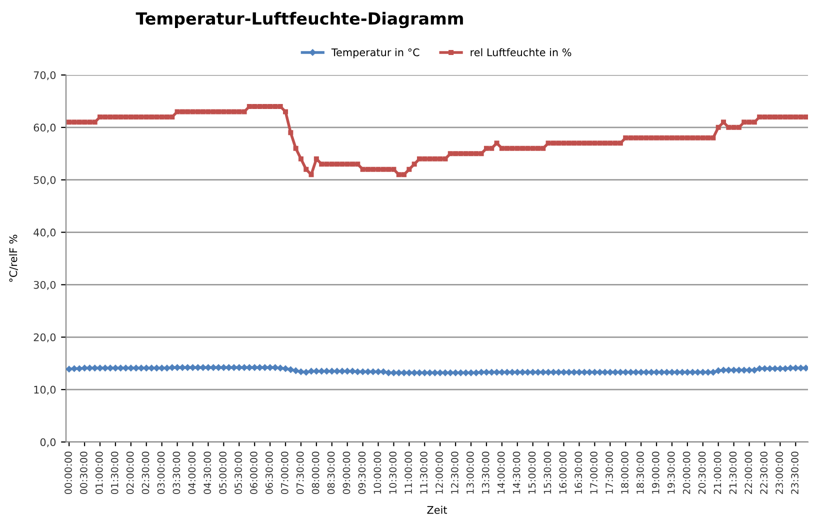 Image resolution: width=820 pixels, height=531 pixels. What do you see at coordinates (161, 473) in the screenshot?
I see `x-tick-label: 03:00:00` at bounding box center [161, 473].